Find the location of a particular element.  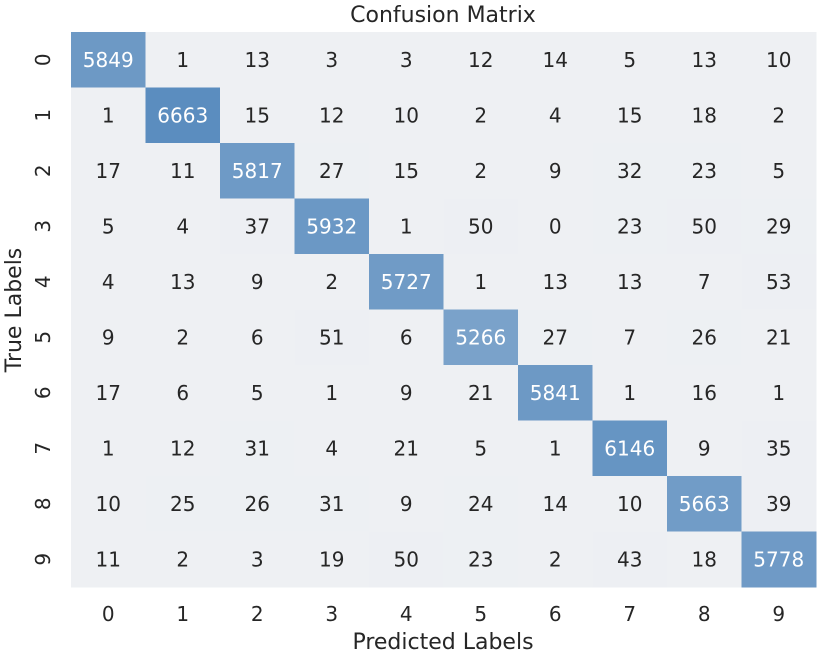

x-tick-label: 4 is located at coordinates (406, 614).